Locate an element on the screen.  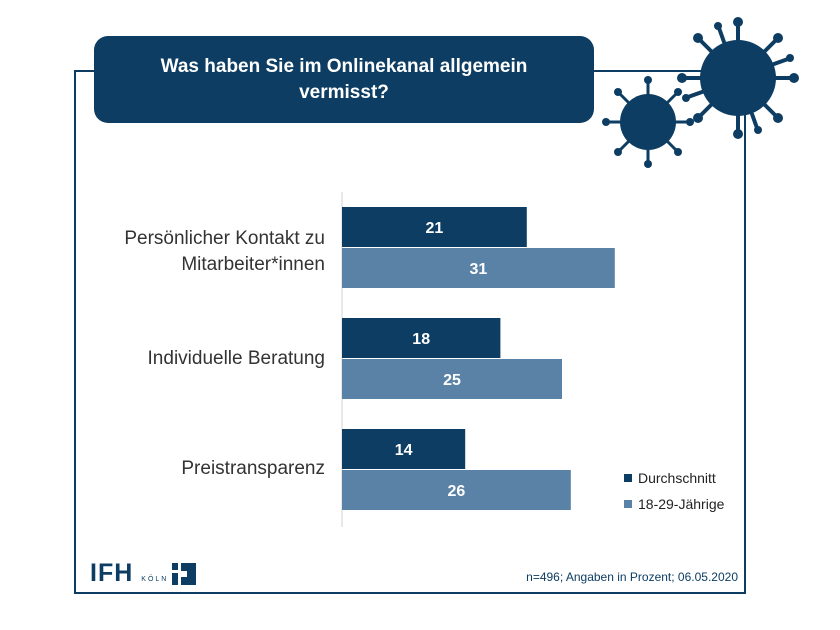
logo-mark-icon is located at coordinates (184, 574).